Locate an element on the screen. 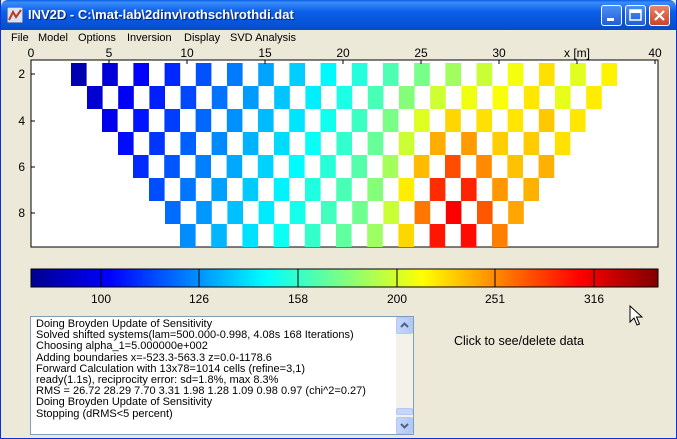 The image size is (677, 439). menu-model: Model is located at coordinates (53, 38).